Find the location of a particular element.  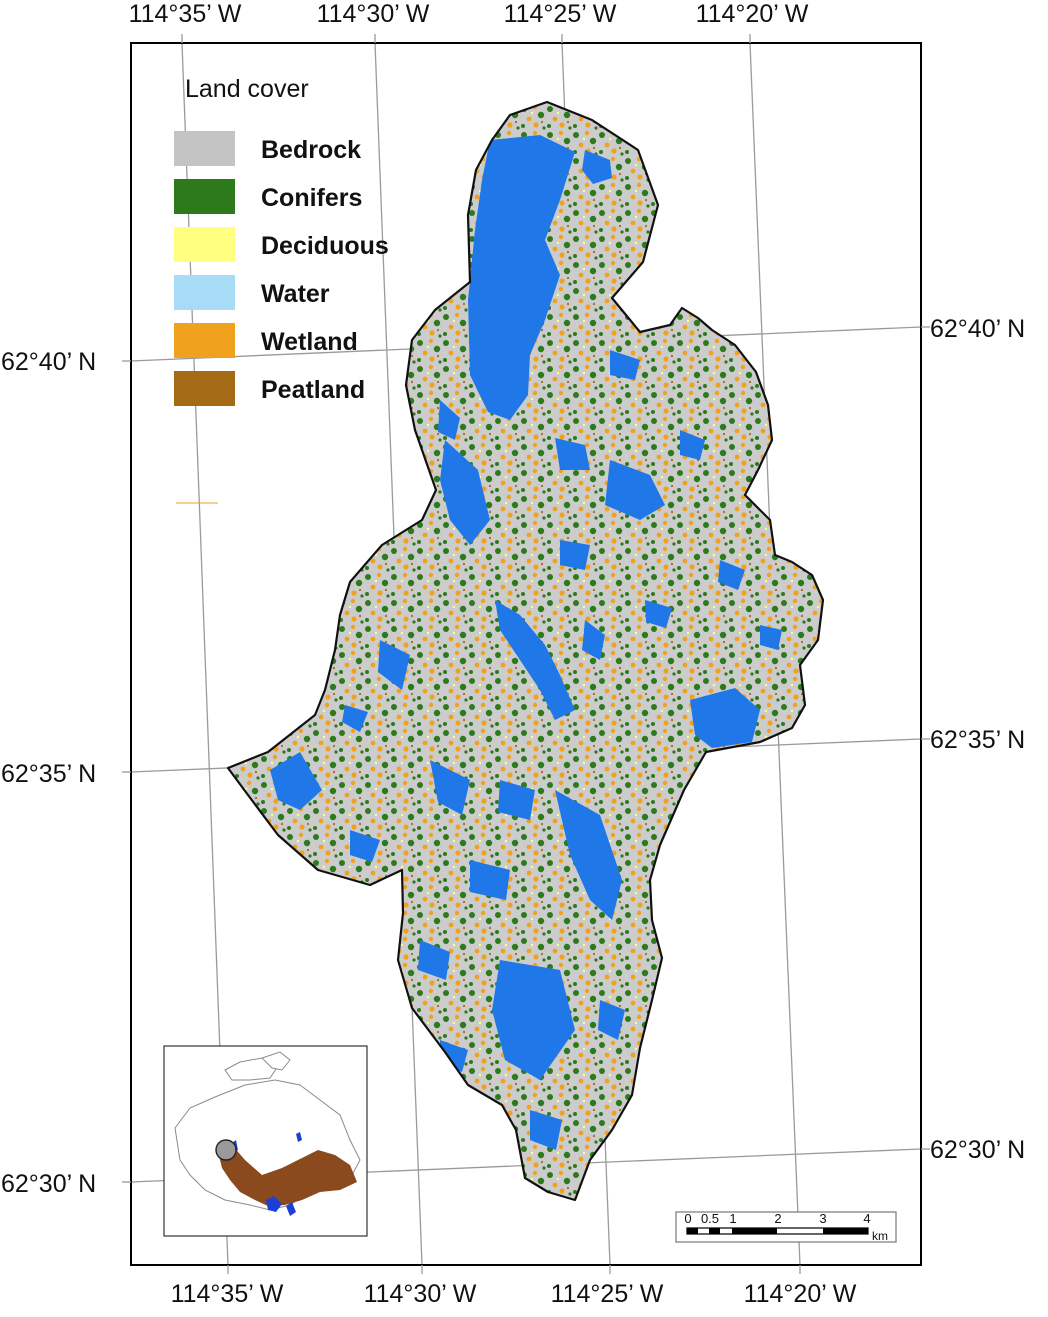

legend-label-wetland: Wetland is located at coordinates (309, 342).